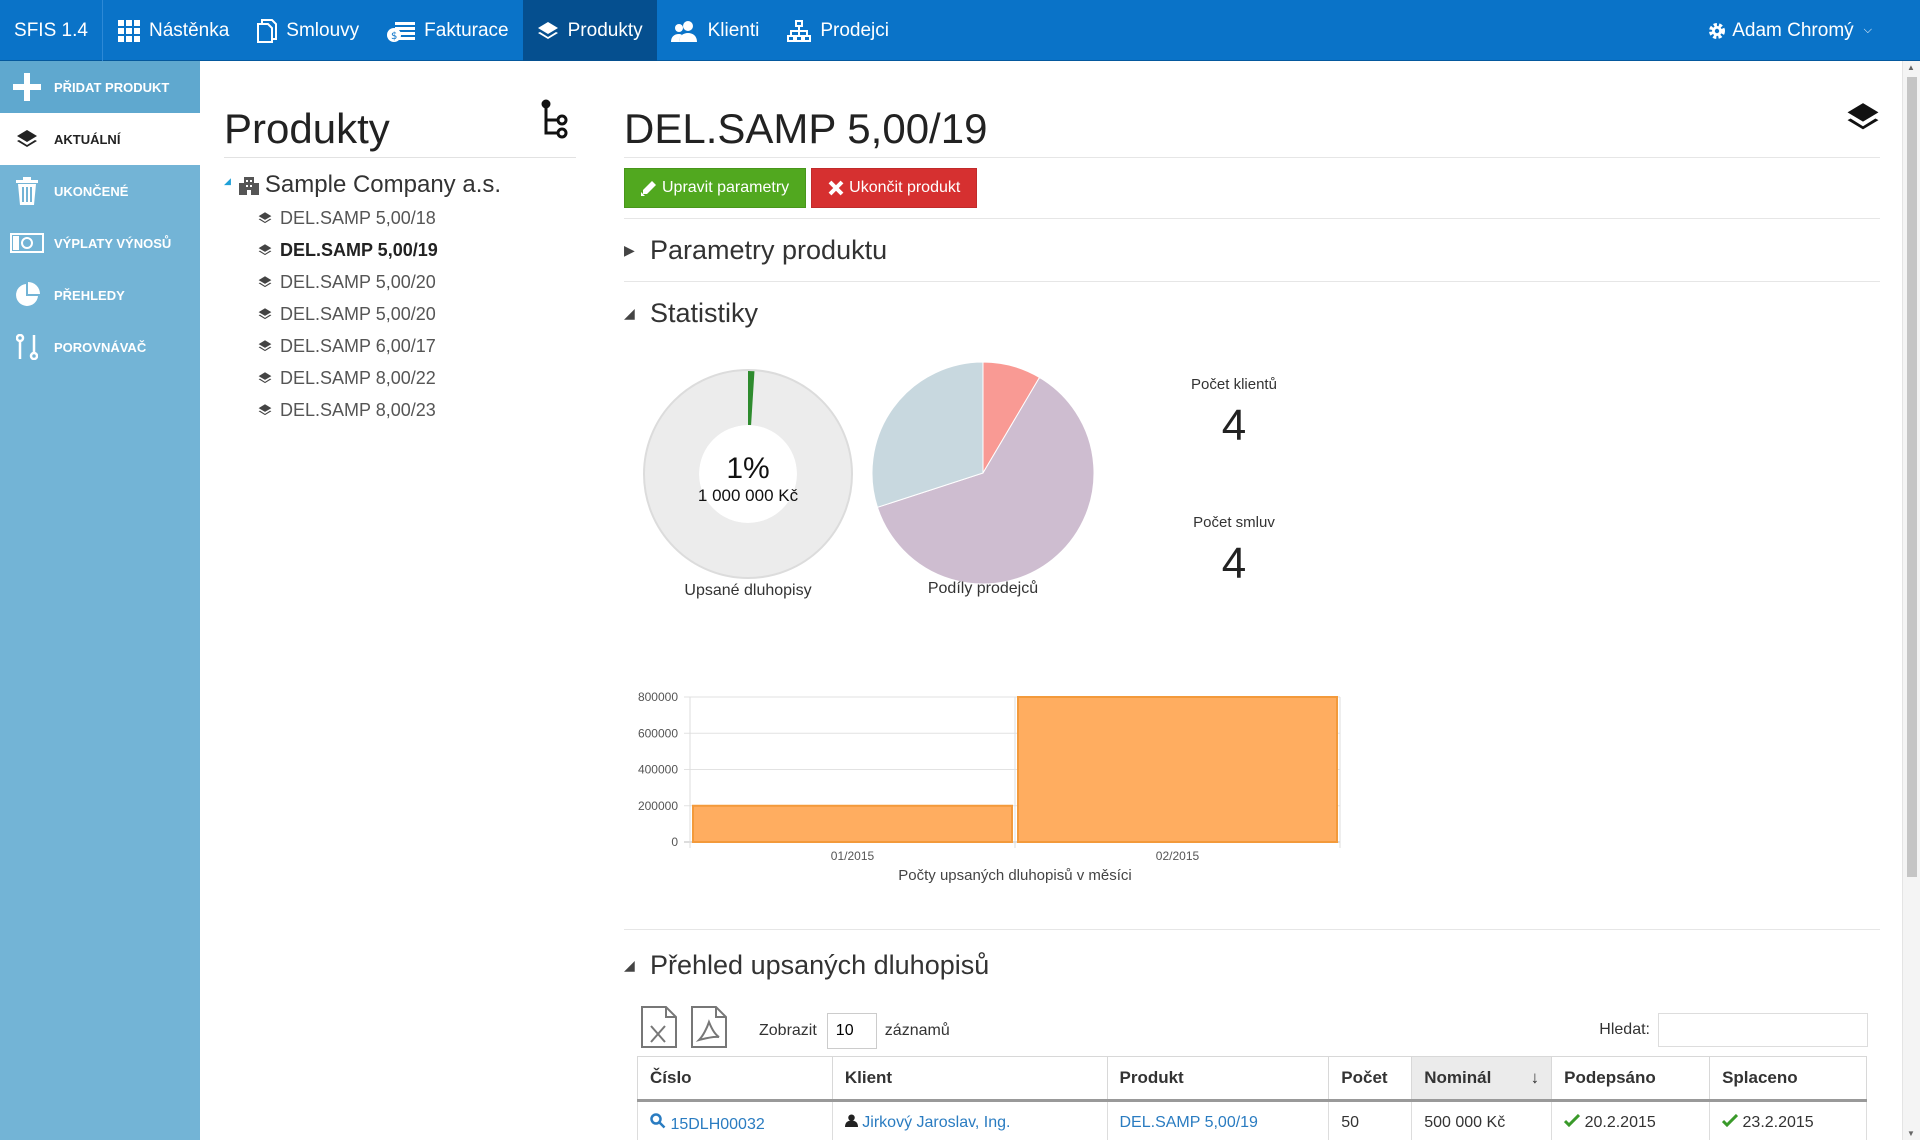 This screenshot has width=1920, height=1140. I want to click on section-statistics: ◢ Statistiky, so click(1252, 313).